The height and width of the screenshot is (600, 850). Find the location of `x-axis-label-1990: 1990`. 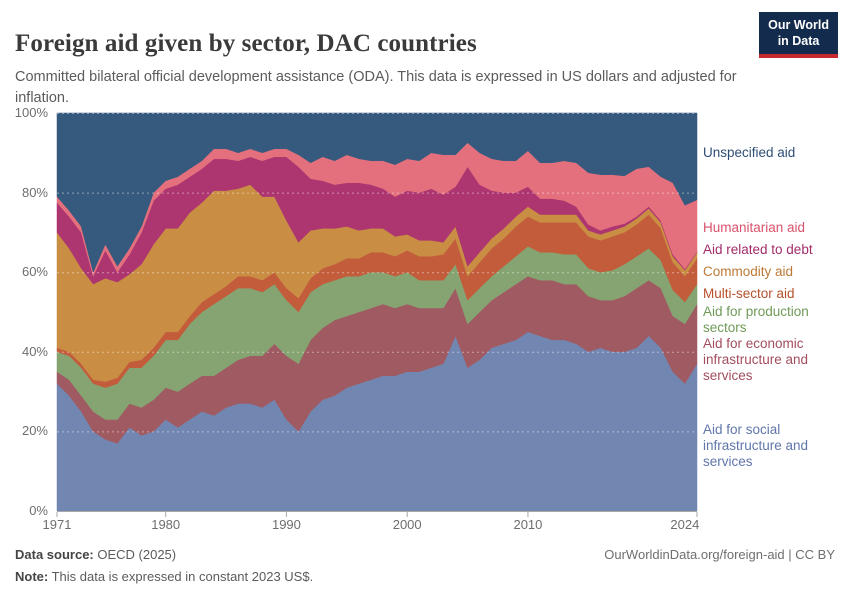

x-axis-label-1990: 1990 is located at coordinates (286, 524).